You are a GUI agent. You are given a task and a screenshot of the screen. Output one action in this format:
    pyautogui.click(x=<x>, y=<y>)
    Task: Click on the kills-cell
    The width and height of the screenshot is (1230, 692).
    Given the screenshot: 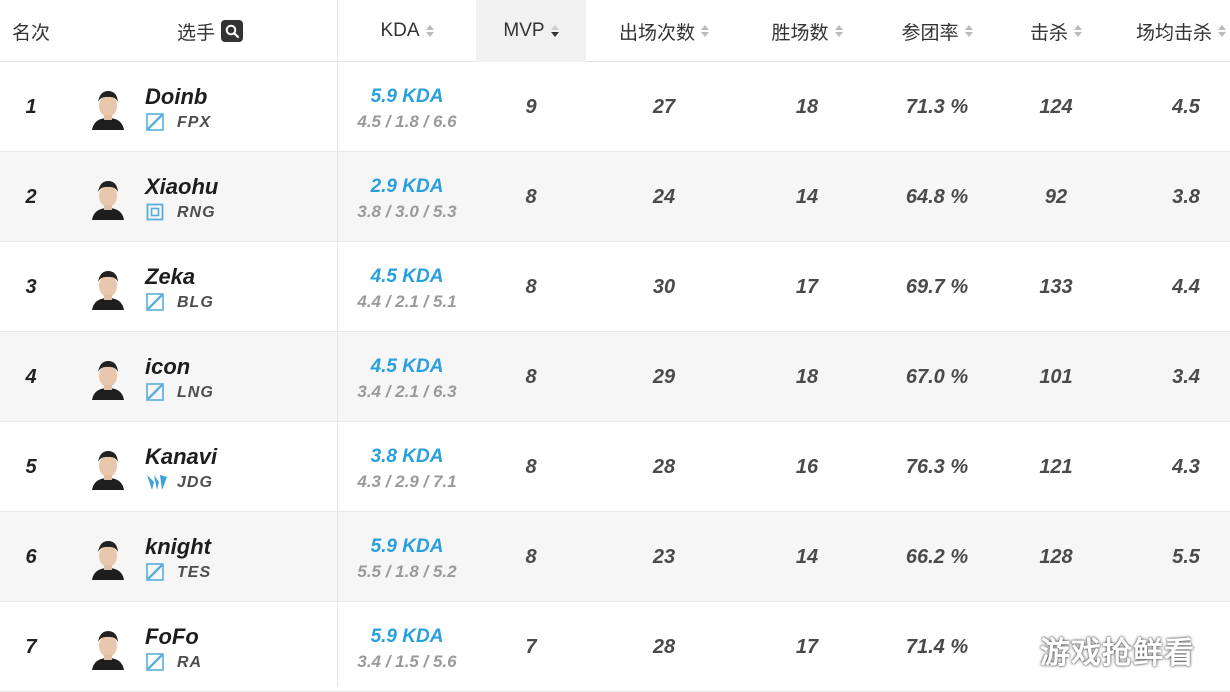 What is the action you would take?
    pyautogui.click(x=1056, y=647)
    